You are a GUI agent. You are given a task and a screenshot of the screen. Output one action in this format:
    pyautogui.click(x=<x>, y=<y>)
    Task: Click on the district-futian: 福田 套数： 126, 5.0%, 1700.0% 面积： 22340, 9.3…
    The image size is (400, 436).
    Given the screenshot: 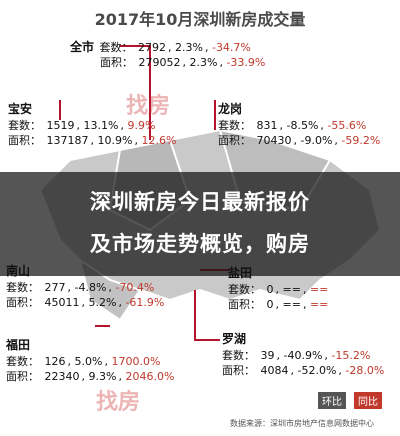 What is the action you would take?
    pyautogui.click(x=91, y=361)
    